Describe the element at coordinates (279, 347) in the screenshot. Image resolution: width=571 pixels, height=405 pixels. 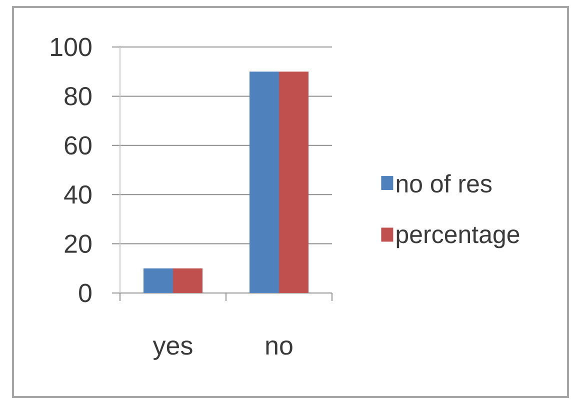
I see `x-tick-label: no` at that location.